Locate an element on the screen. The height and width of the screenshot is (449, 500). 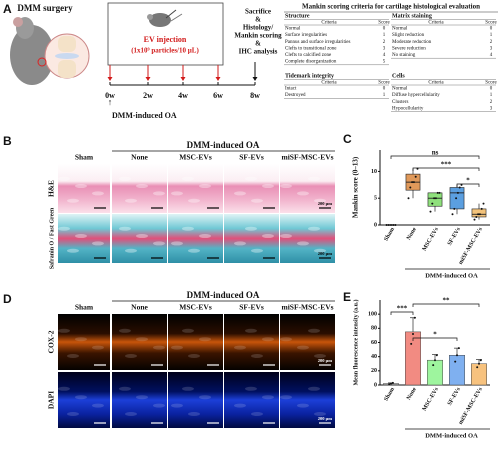
group-label: DMM-induced OA is located at coordinates (451, 435).